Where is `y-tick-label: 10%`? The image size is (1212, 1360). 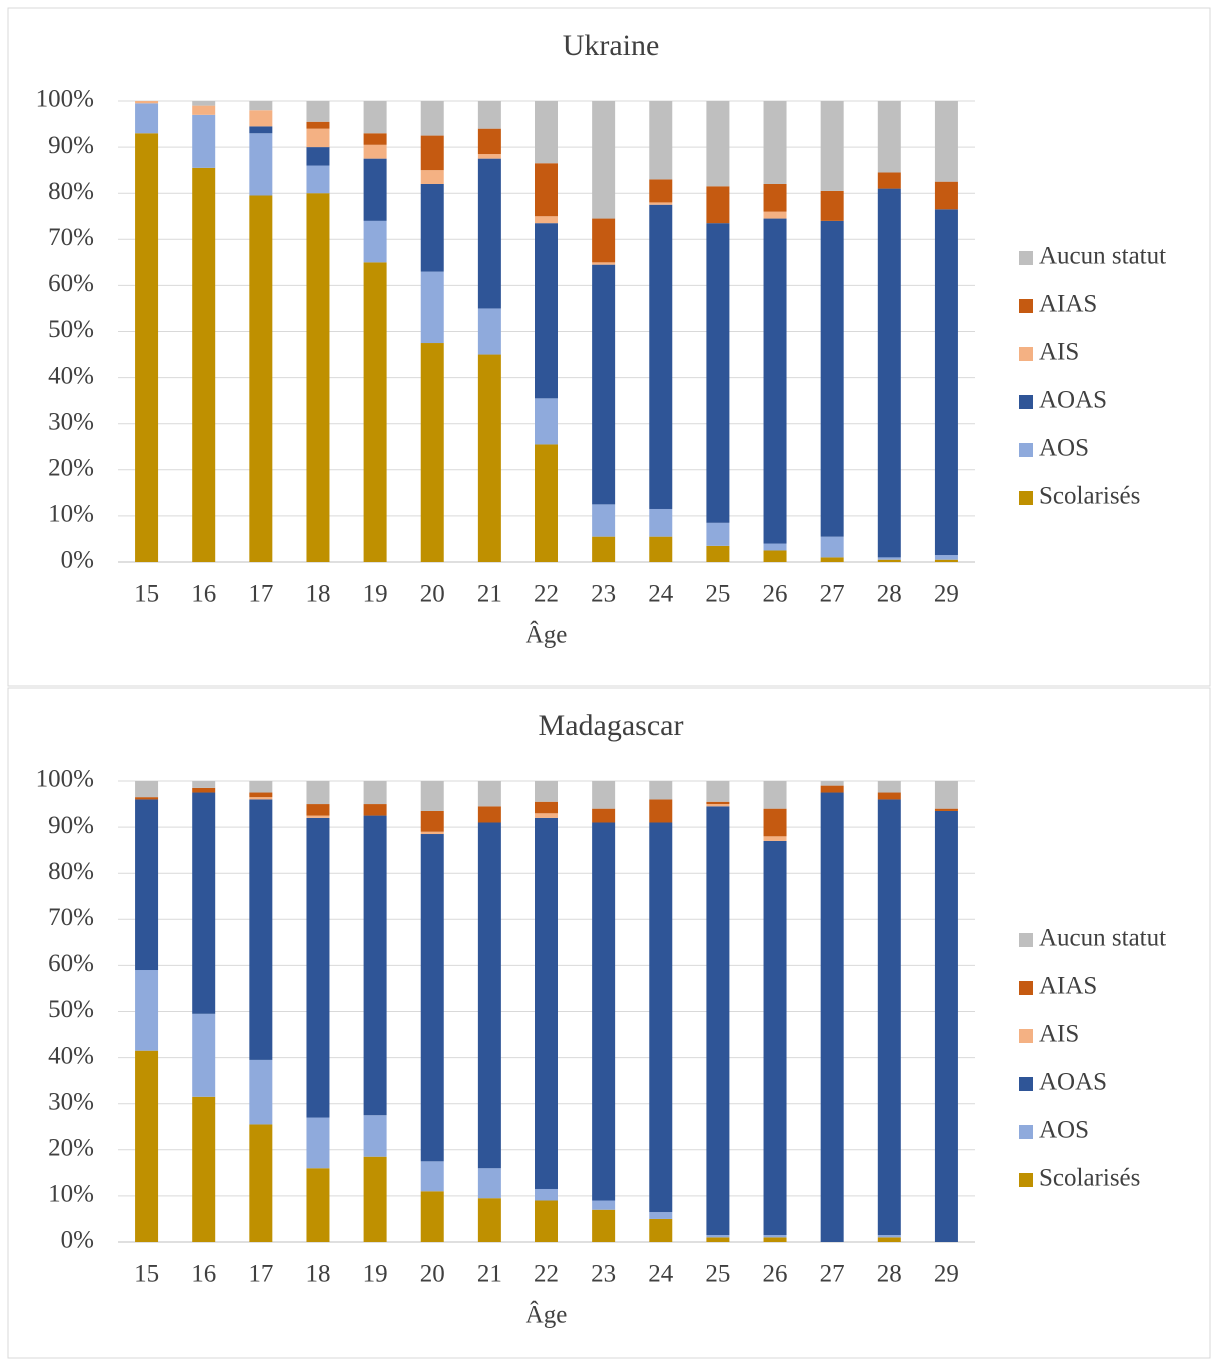 y-tick-label: 10% is located at coordinates (71, 1194).